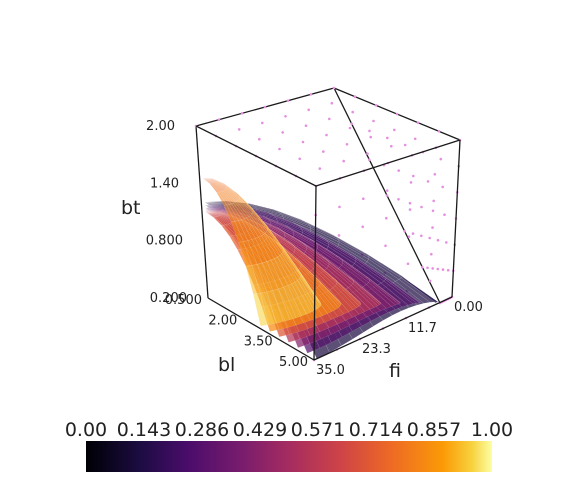  What do you see at coordinates (164, 183) in the screenshot?
I see `z-tick-label: 1.40` at bounding box center [164, 183].